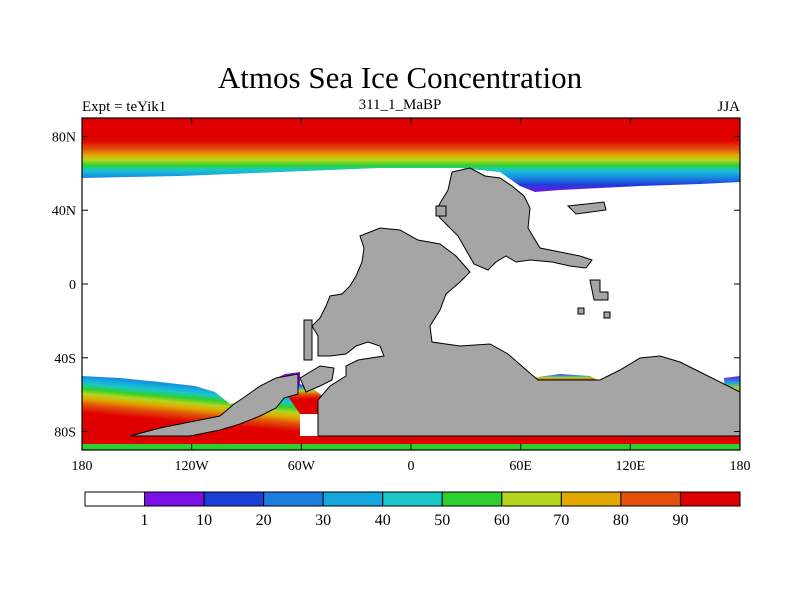  What do you see at coordinates (680, 520) in the screenshot?
I see `colorbar-label: 90` at bounding box center [680, 520].